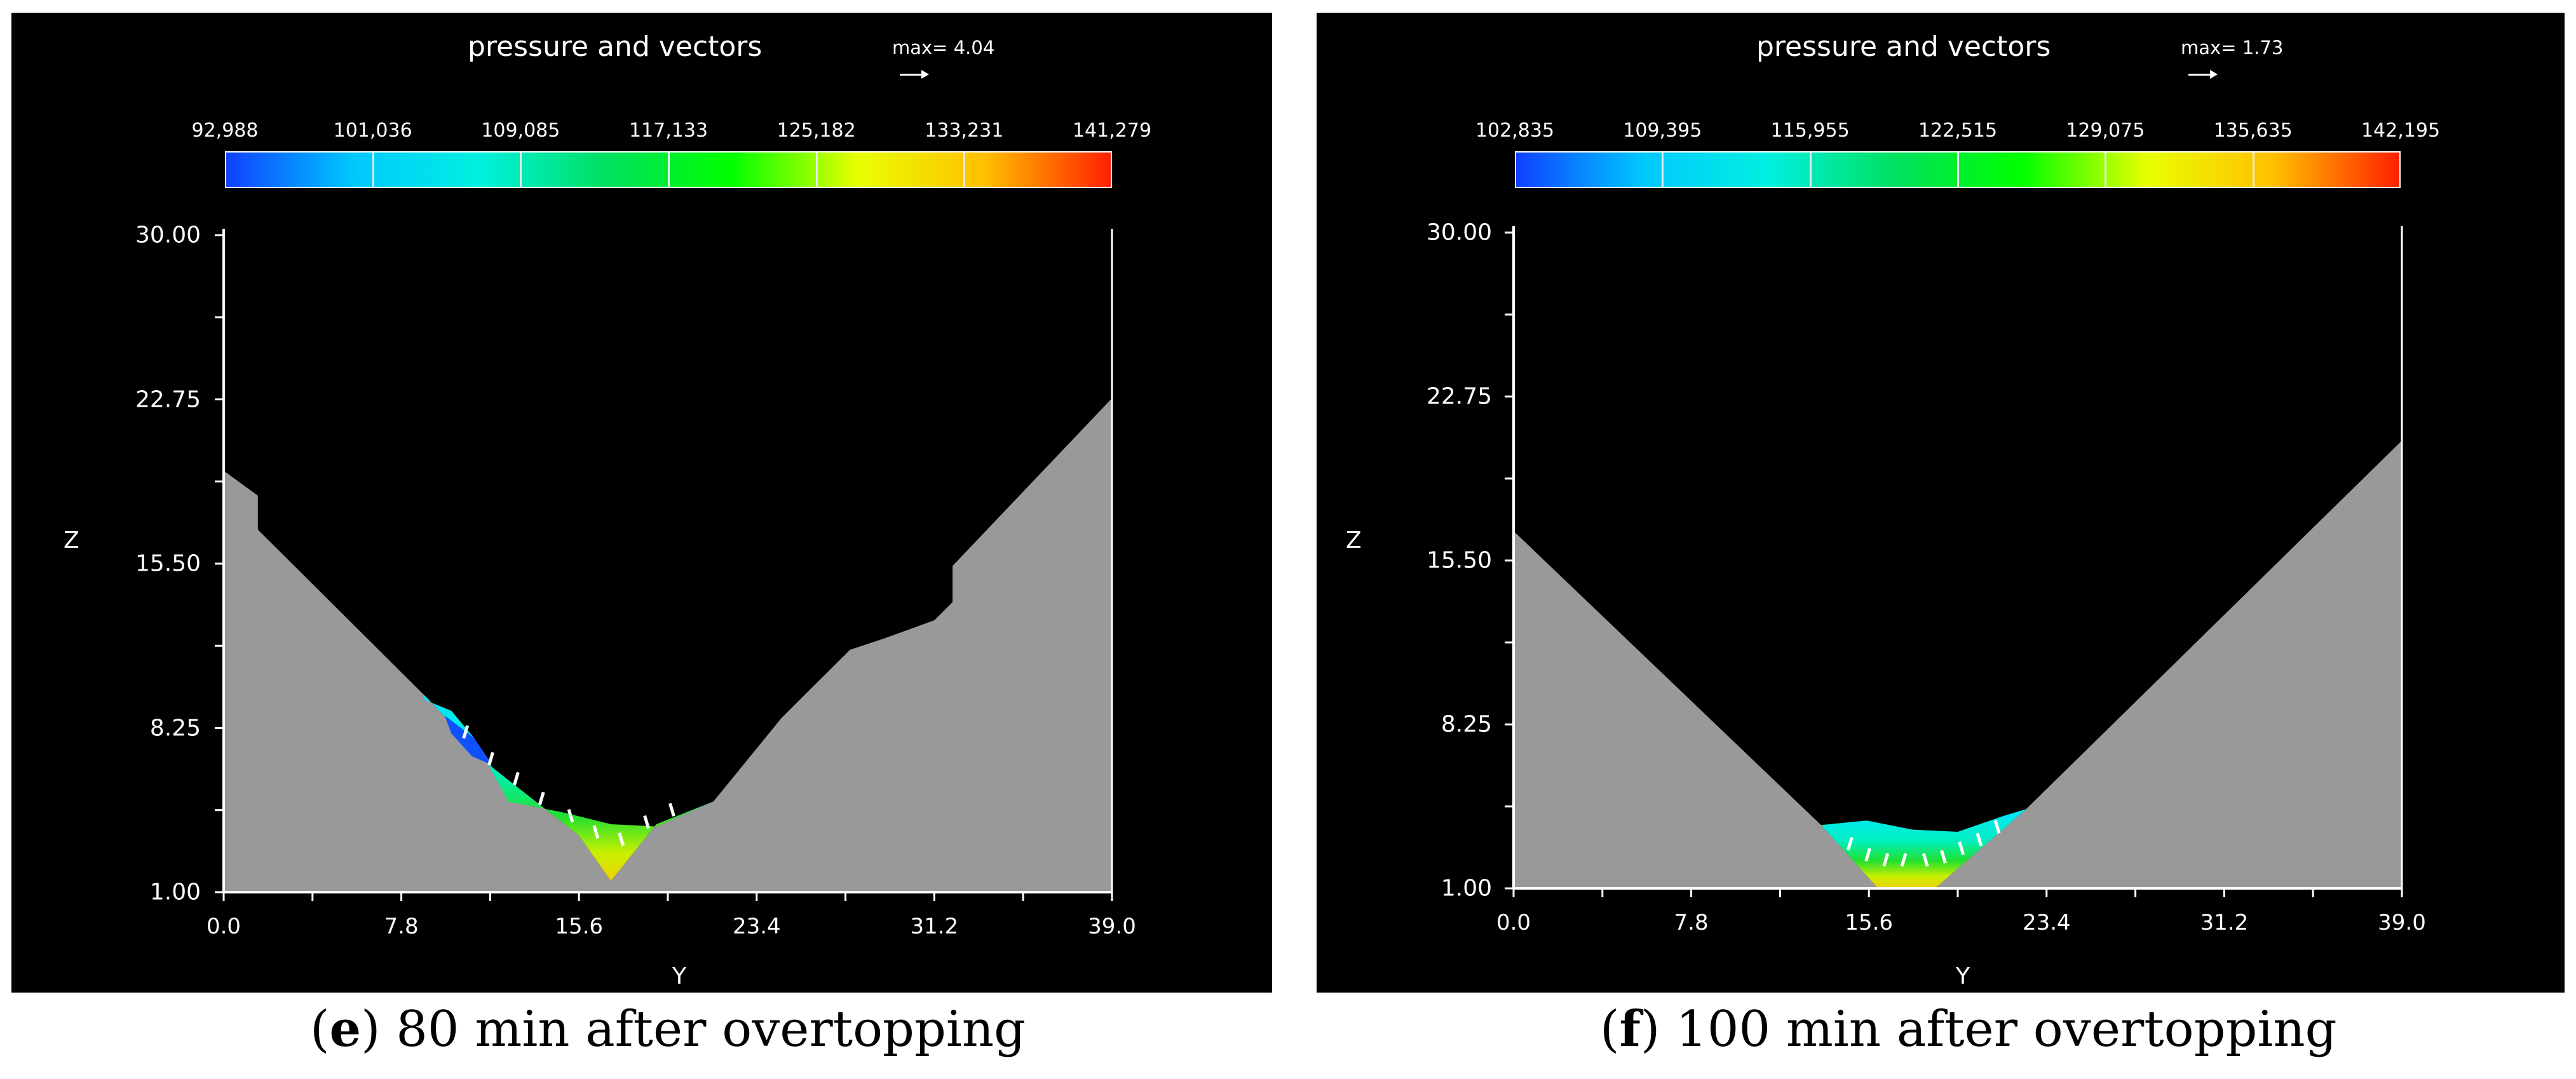 The height and width of the screenshot is (1079, 2576). I want to click on colorbar-tick-label: 142,195, so click(2401, 130).